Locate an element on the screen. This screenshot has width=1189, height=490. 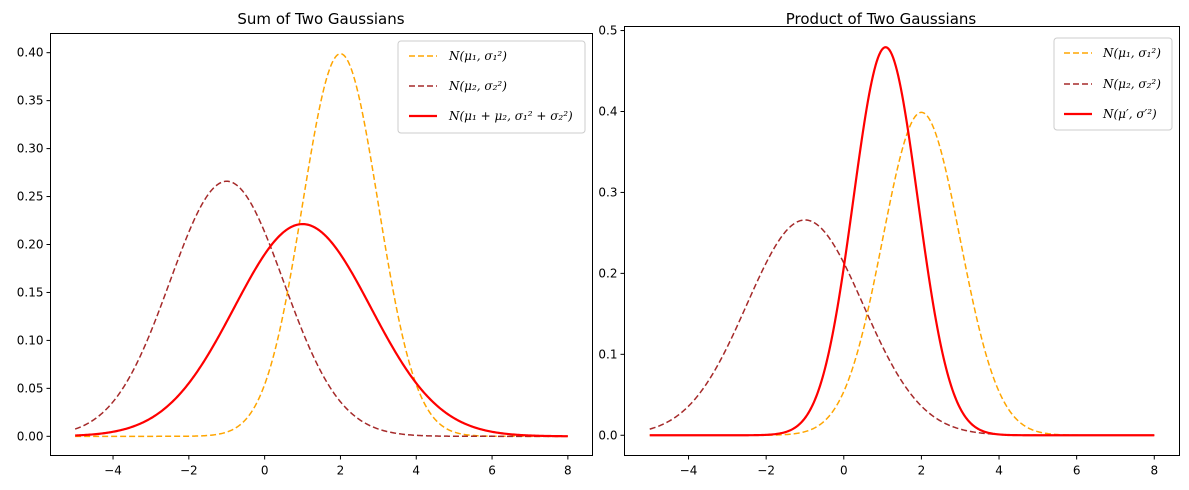
y-tick-label: 0.2 is located at coordinates (607, 273).